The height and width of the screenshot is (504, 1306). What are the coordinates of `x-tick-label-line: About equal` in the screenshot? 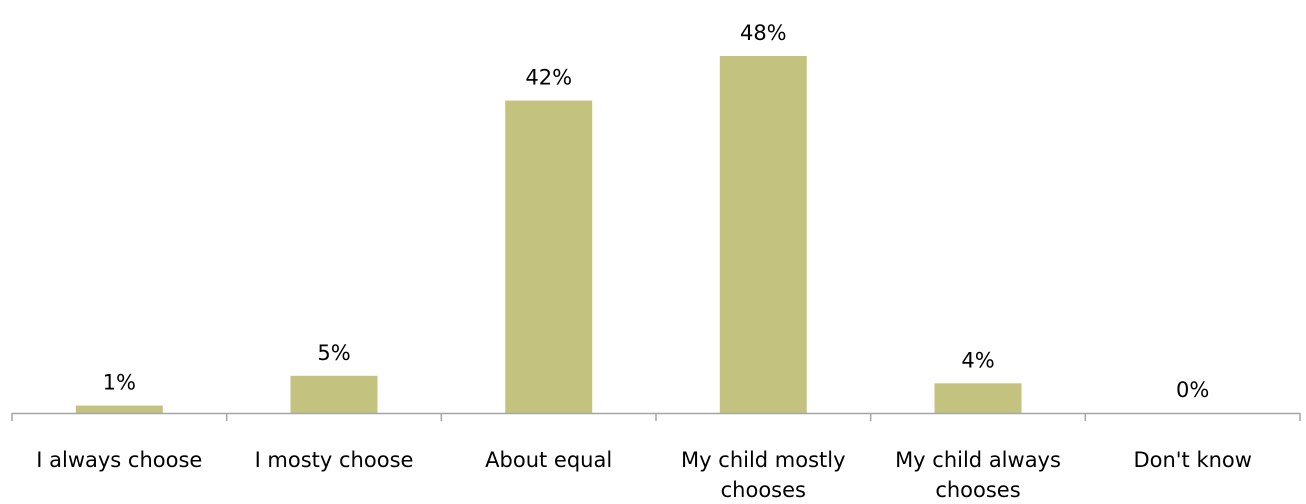 It's located at (548, 460).